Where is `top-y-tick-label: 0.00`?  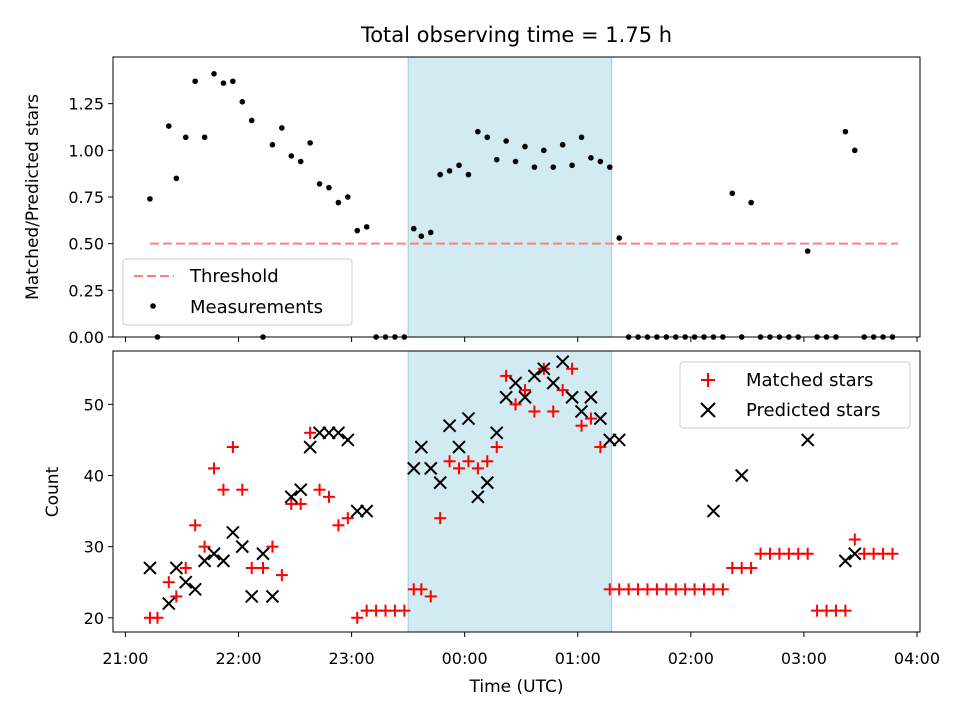
top-y-tick-label: 0.00 is located at coordinates (86, 337).